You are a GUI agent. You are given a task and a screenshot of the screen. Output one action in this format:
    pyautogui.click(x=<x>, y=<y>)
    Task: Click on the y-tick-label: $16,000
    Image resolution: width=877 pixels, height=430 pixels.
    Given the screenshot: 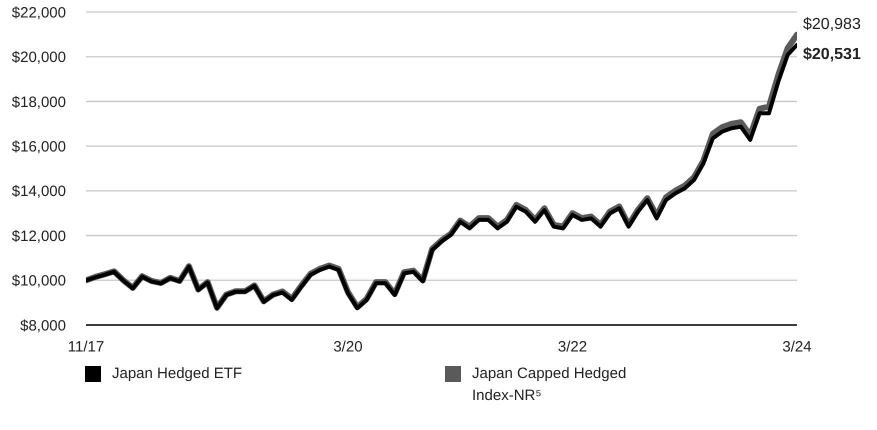 What is the action you would take?
    pyautogui.click(x=39, y=147)
    